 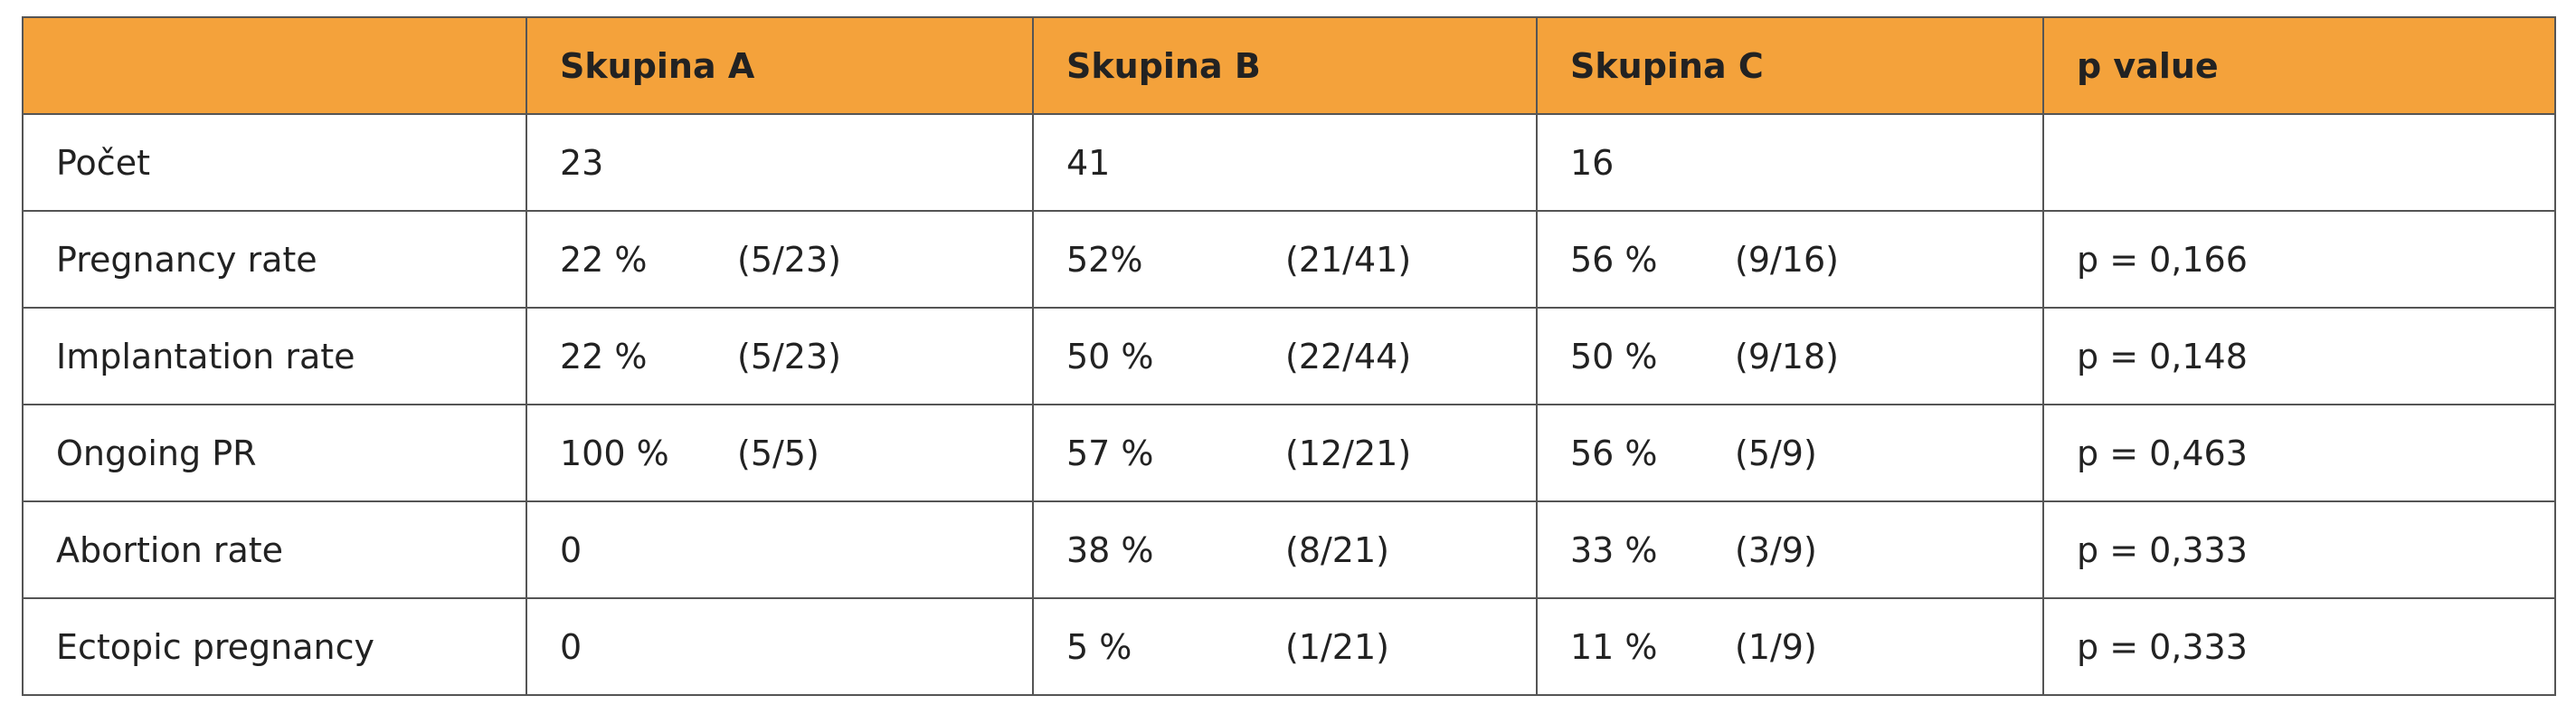 I want to click on row-label: Abortion rate, so click(x=275, y=549).